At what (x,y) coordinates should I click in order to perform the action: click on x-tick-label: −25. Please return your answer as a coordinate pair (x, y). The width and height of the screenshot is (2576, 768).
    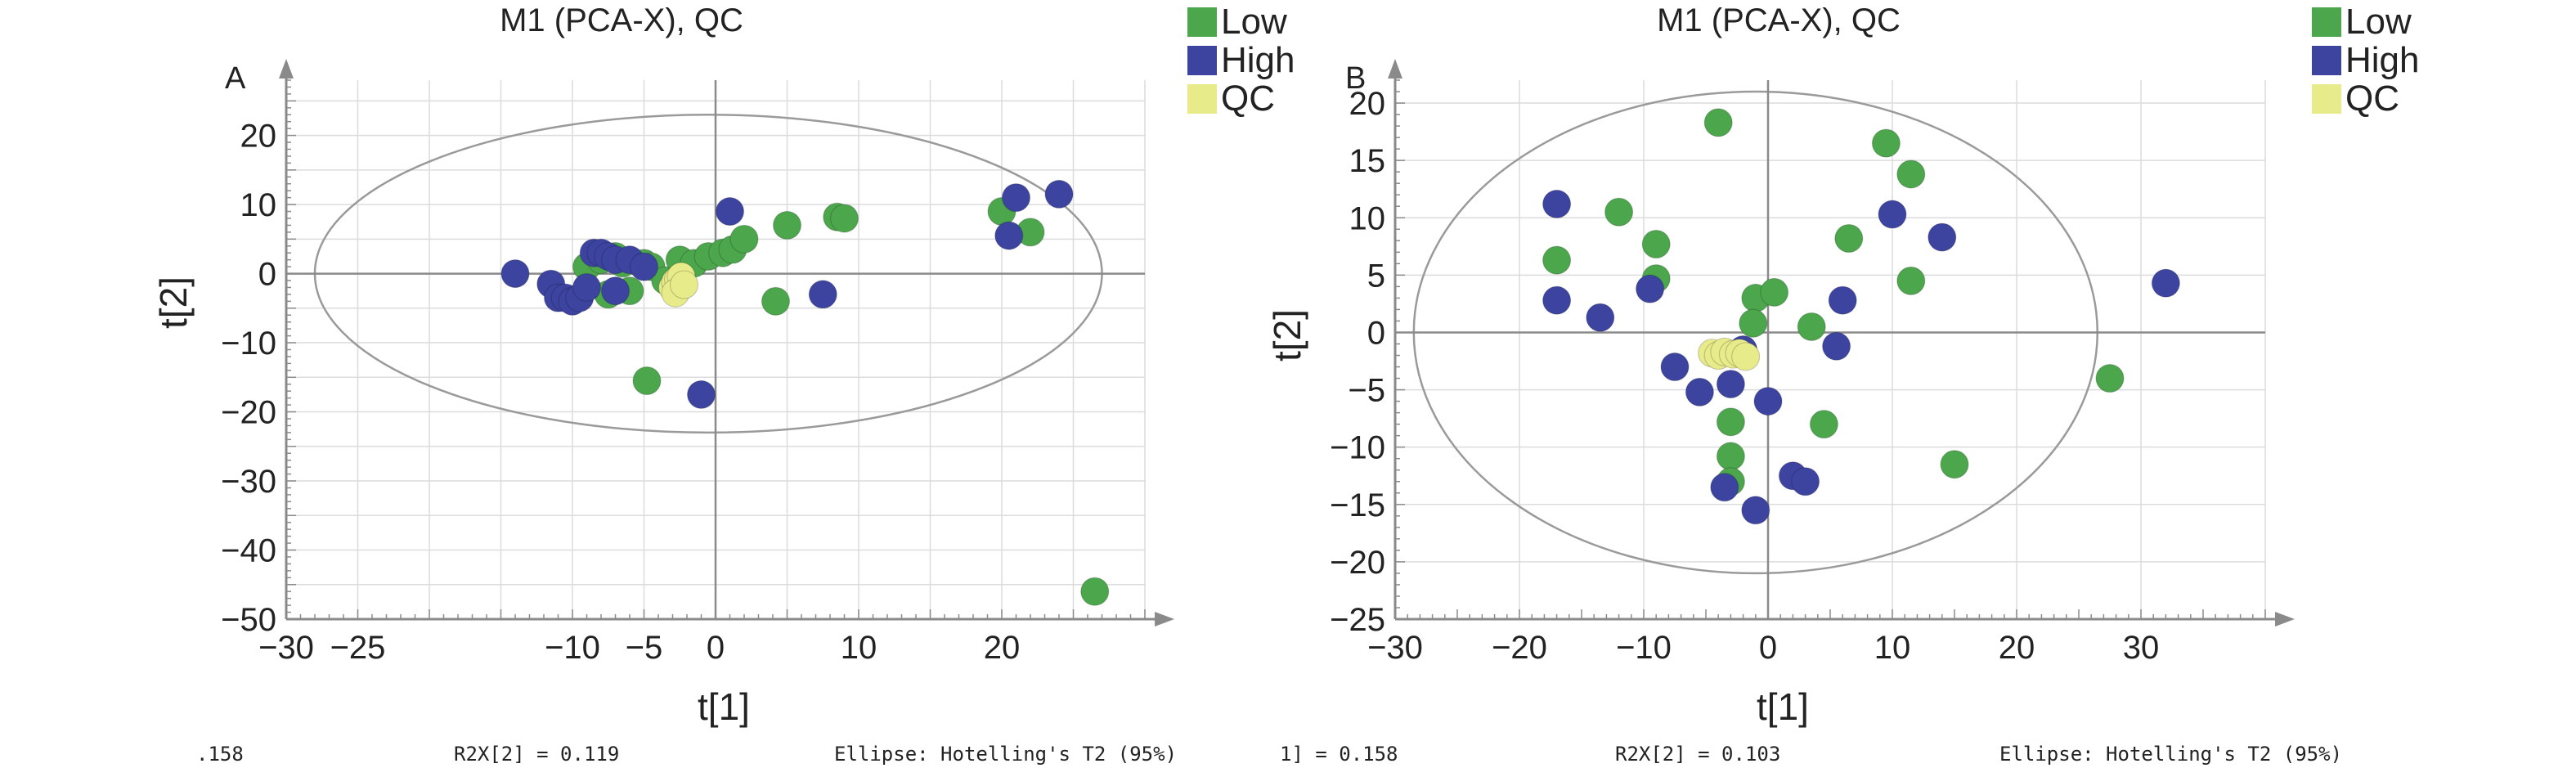
    Looking at the image, I should click on (358, 648).